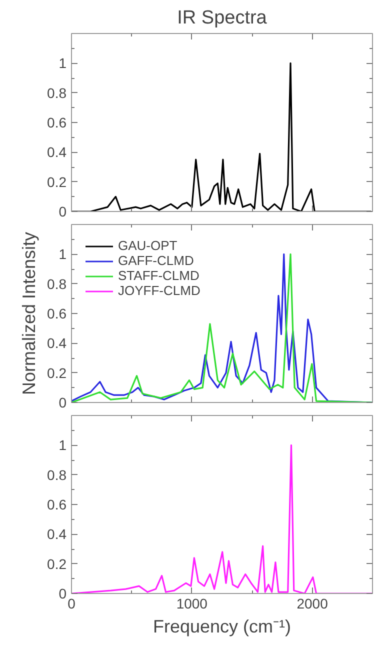  I want to click on x-tick-label: 2000, so click(312, 604).